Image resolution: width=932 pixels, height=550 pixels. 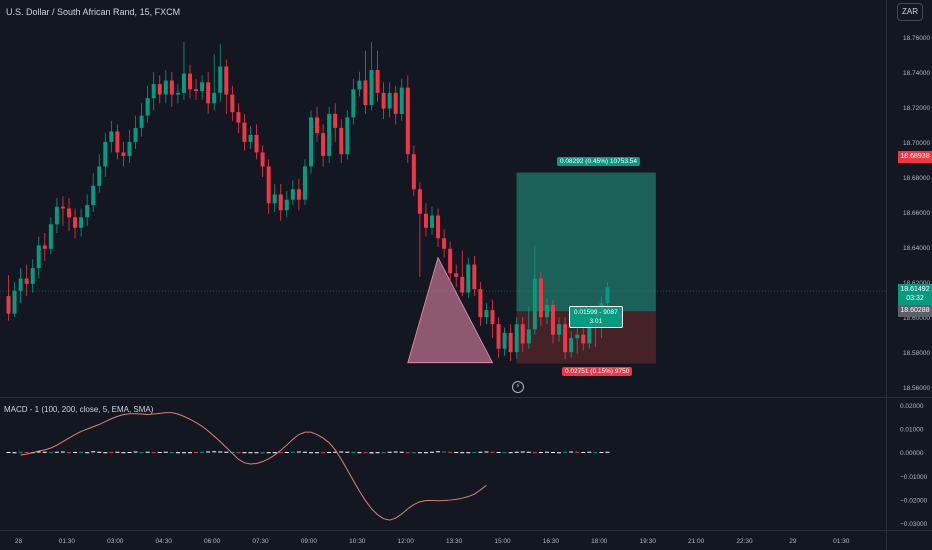 What do you see at coordinates (598, 161) in the screenshot?
I see `target-label: 0.08292 (0.45%) 10753.54` at bounding box center [598, 161].